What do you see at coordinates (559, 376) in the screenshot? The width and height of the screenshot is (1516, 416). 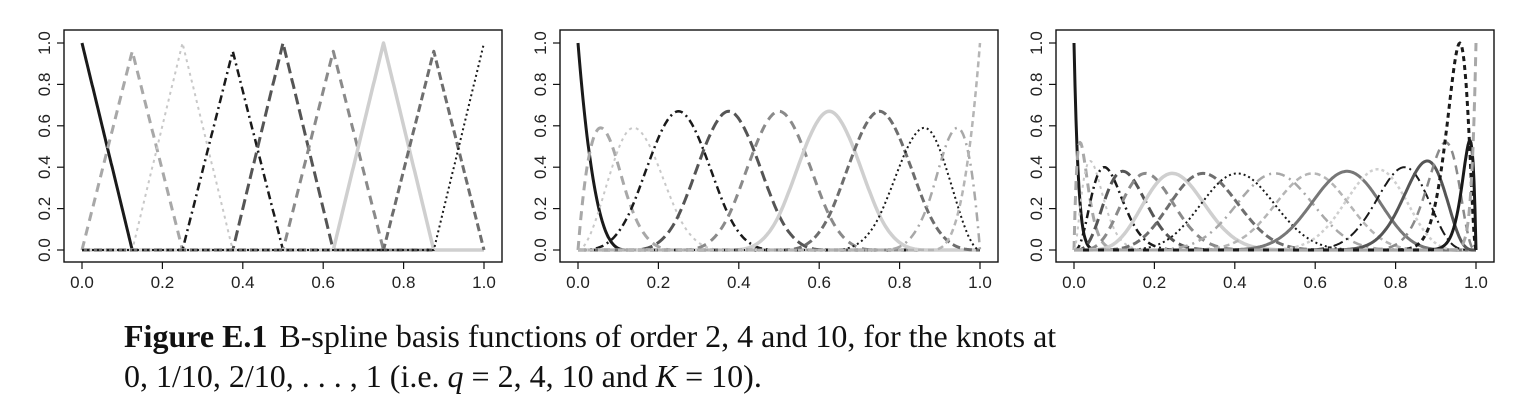 I see `caption-q-values: = 2, 4, 10 and` at bounding box center [559, 376].